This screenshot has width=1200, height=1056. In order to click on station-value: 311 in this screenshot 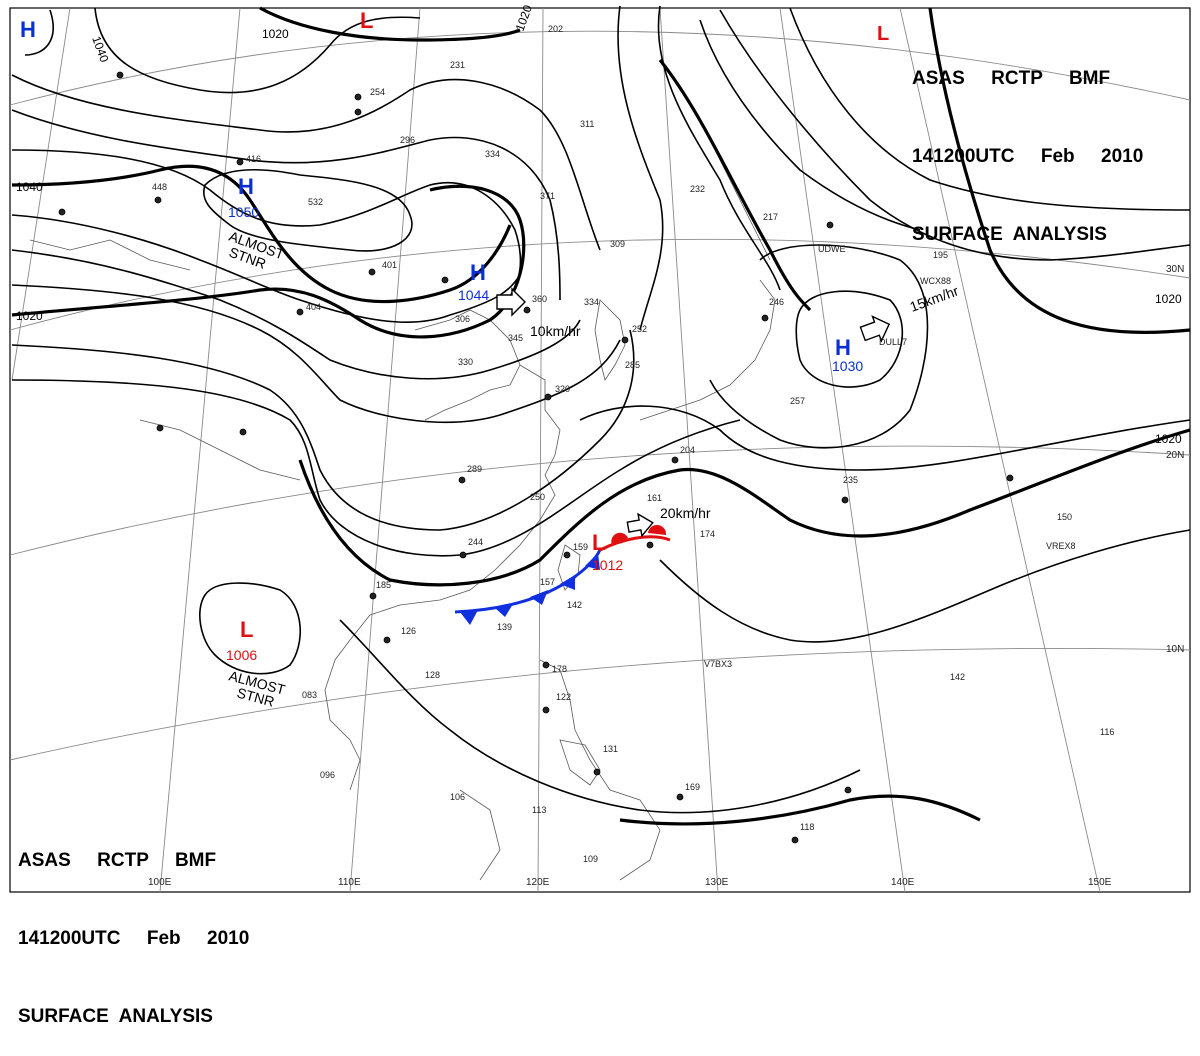, I will do `click(587, 124)`.